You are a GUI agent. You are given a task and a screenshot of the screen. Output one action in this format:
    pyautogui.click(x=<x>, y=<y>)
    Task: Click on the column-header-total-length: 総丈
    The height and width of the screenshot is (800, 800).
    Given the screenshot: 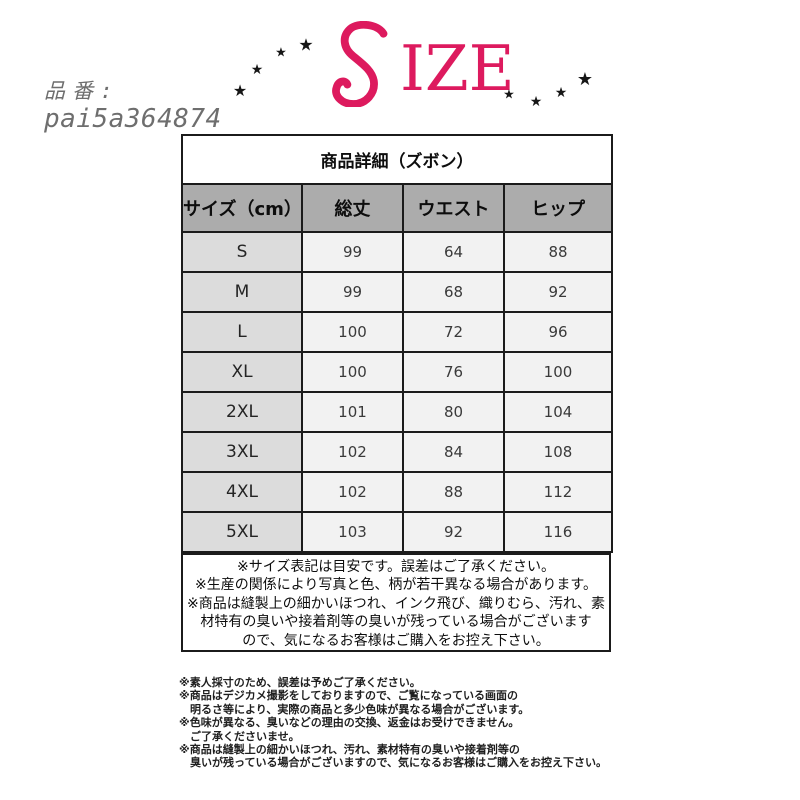 What is the action you would take?
    pyautogui.click(x=352, y=208)
    